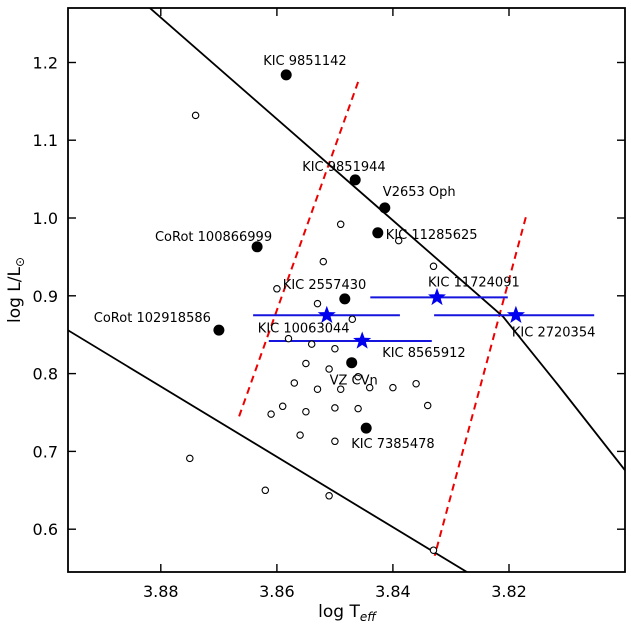  Describe the element at coordinates (474, 282) in the screenshot. I see `point-label: KIC 11724091` at that location.